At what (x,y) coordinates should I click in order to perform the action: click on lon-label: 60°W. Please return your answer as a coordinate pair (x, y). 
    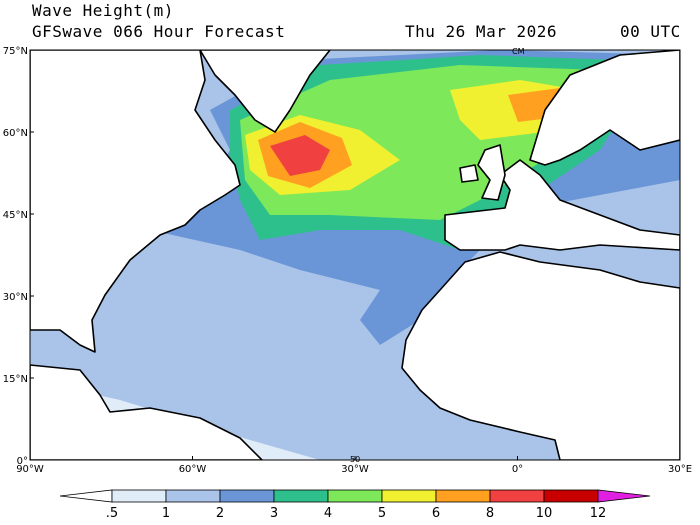
    Looking at the image, I should click on (193, 469).